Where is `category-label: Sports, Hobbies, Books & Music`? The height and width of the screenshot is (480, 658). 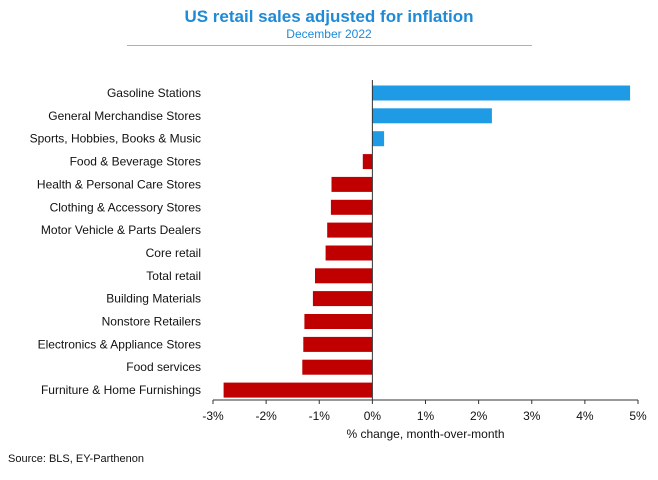 category-label: Sports, Hobbies, Books & Music is located at coordinates (115, 139).